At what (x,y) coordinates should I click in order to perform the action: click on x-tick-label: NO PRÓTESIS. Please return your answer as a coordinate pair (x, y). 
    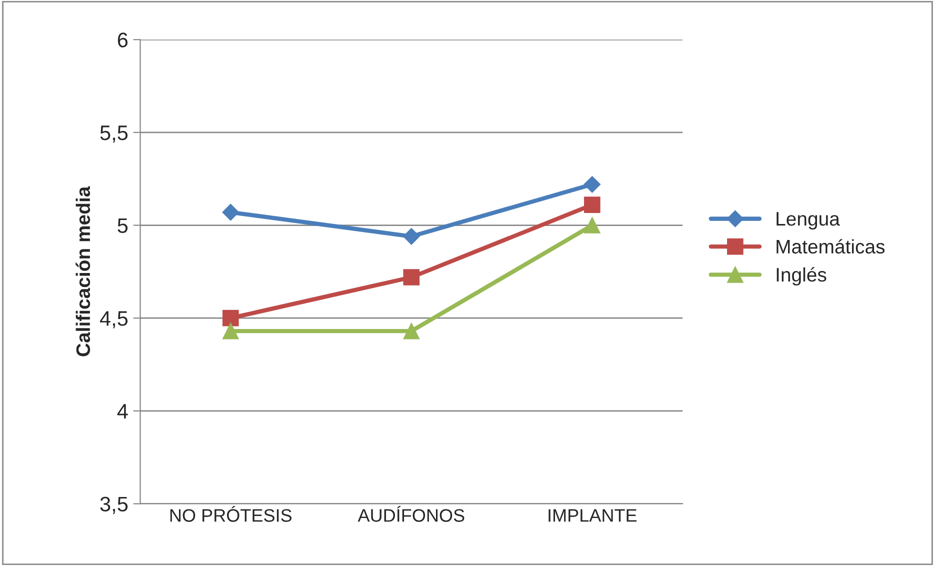
    Looking at the image, I should click on (231, 514).